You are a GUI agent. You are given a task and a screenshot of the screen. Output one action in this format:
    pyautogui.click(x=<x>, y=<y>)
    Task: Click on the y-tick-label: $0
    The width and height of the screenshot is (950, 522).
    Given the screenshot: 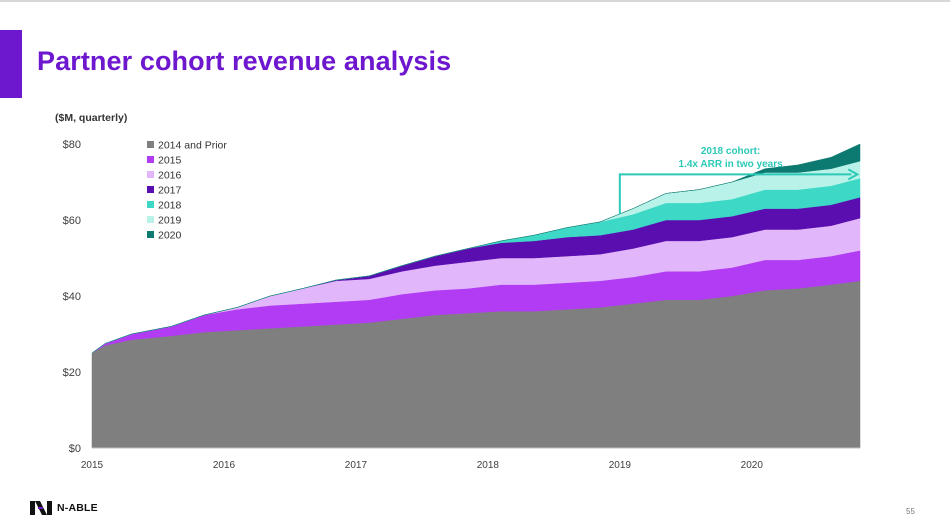 What is the action you would take?
    pyautogui.click(x=75, y=449)
    